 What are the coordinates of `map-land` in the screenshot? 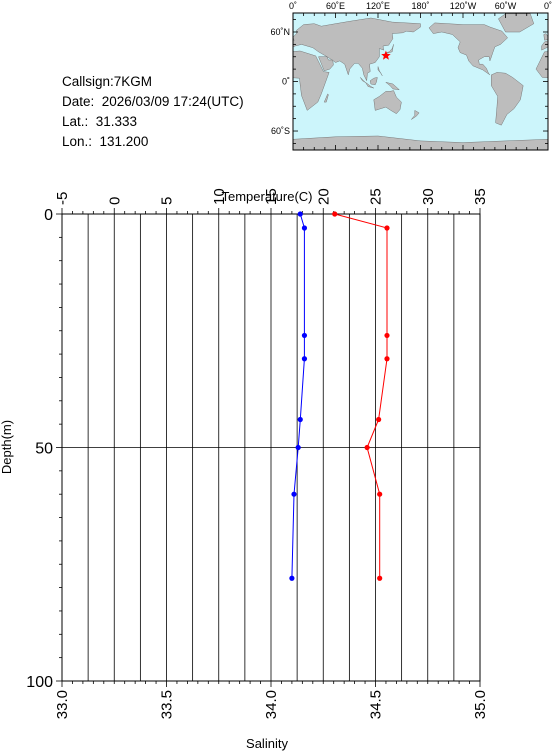 It's located at (420, 81).